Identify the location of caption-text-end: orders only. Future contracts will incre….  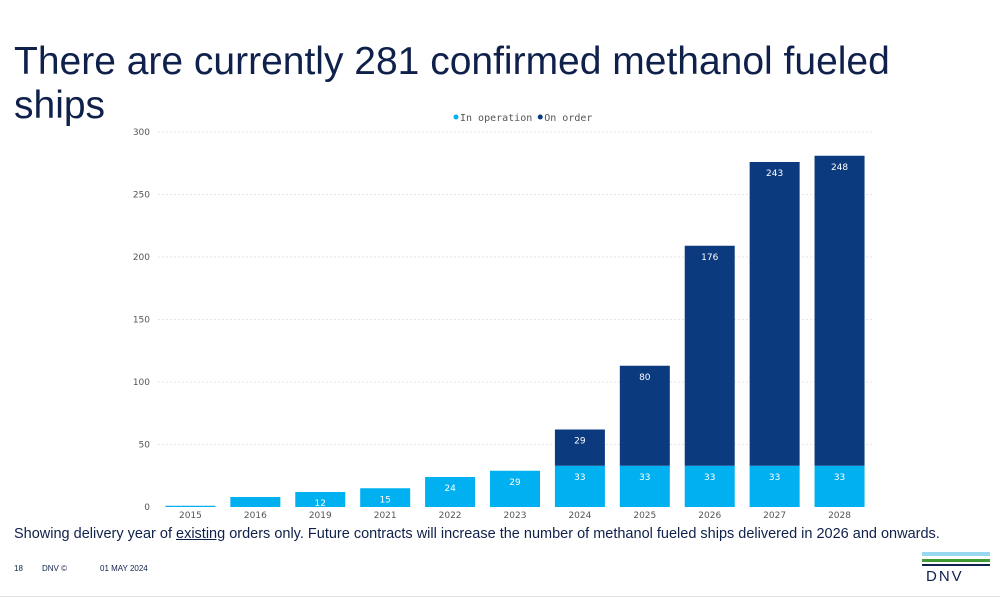
(582, 534).